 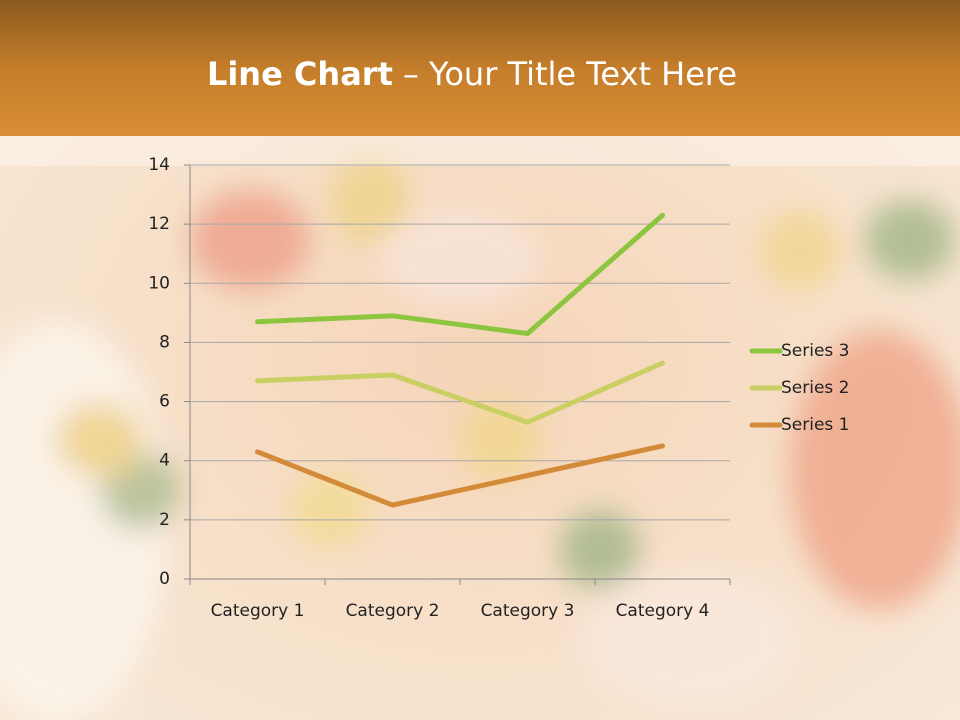 I want to click on y-tick-label: 10, so click(x=159, y=283).